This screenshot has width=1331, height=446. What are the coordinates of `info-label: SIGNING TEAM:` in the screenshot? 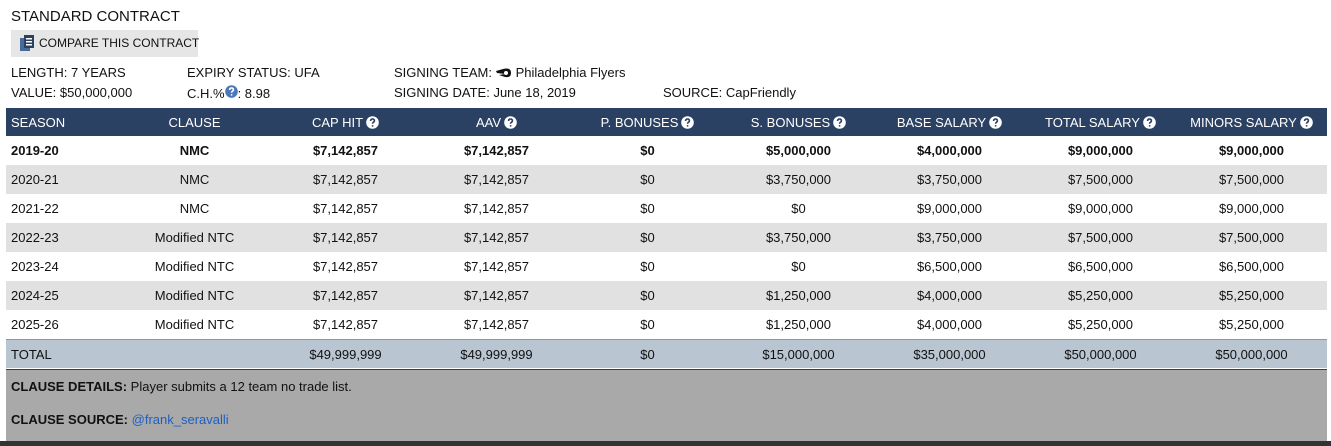 It's located at (443, 72).